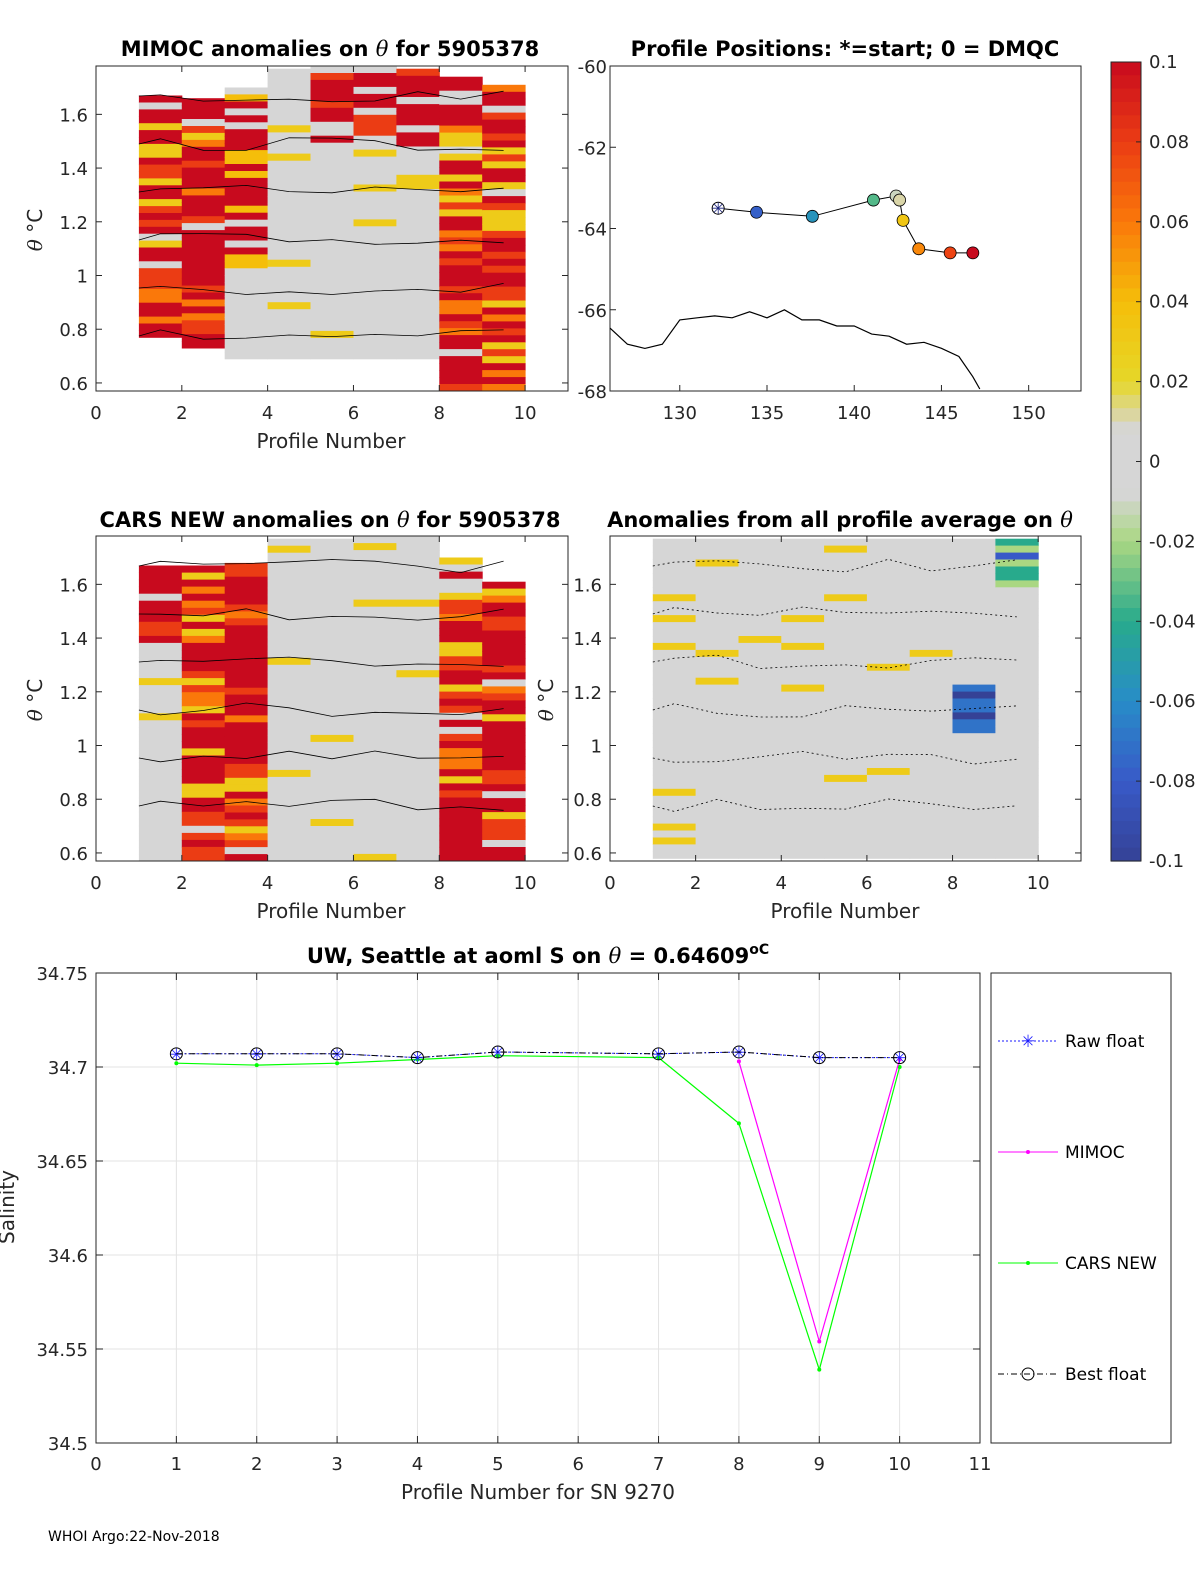 The height and width of the screenshot is (1575, 1200). What do you see at coordinates (417, 1464) in the screenshot?
I see `salinity-xtick-label: 4` at bounding box center [417, 1464].